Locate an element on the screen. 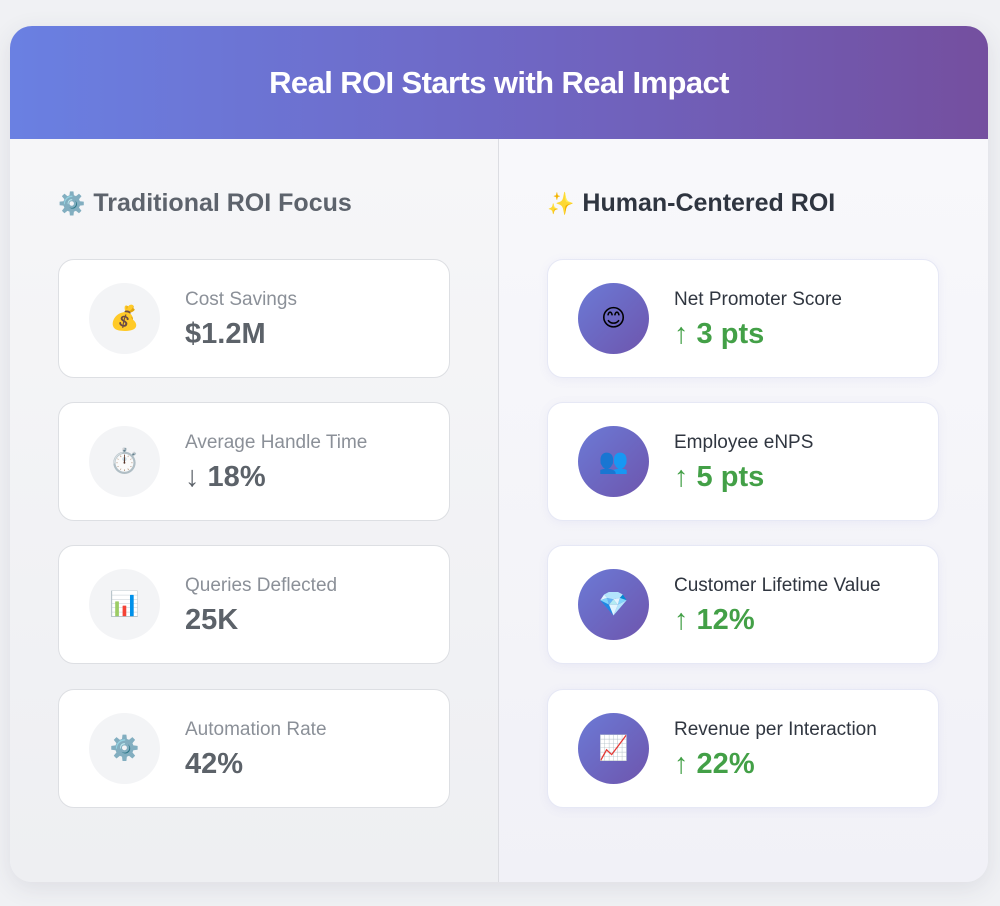  metric-card-queries-deflected: 📊 Queries Deflected 25K is located at coordinates (254, 604).